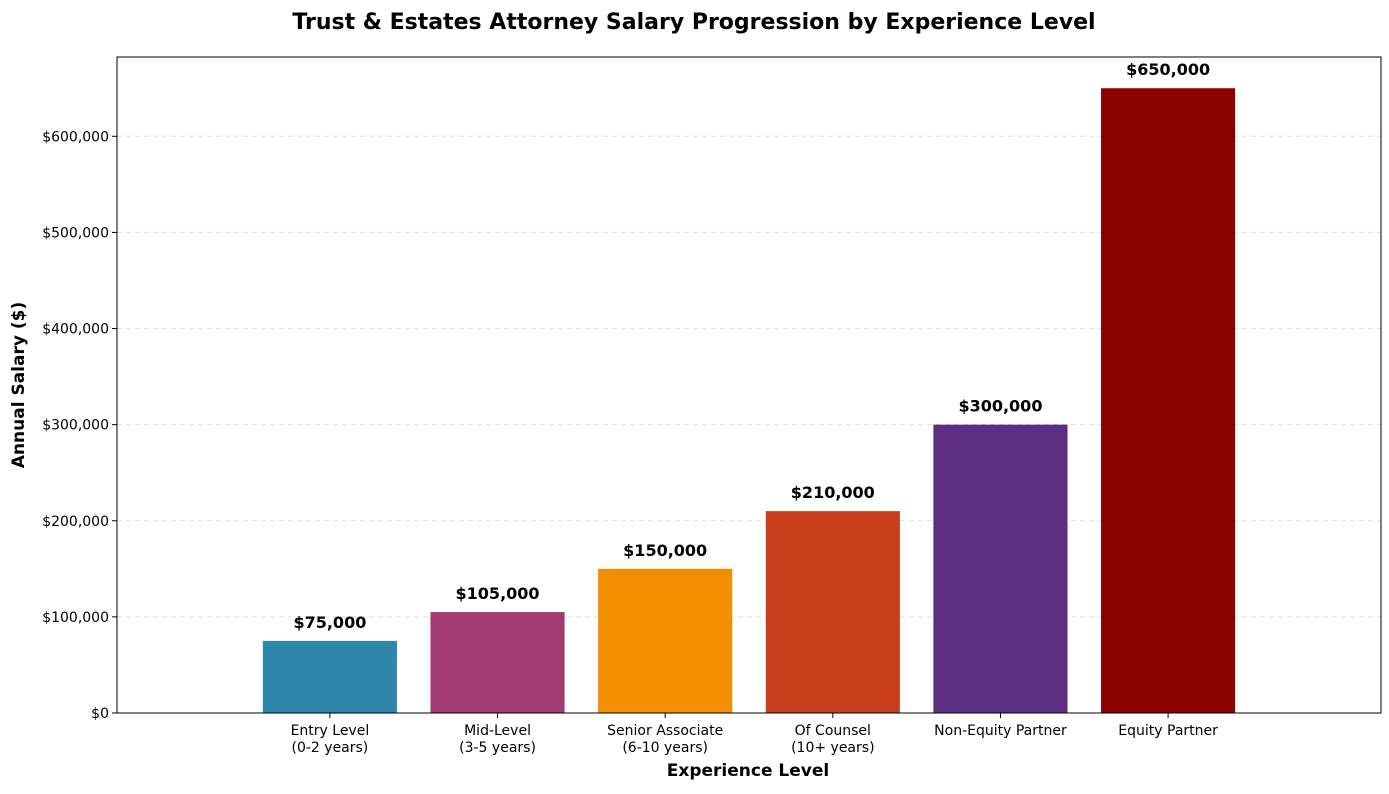  I want to click on data-label: $75,000, so click(329, 622).